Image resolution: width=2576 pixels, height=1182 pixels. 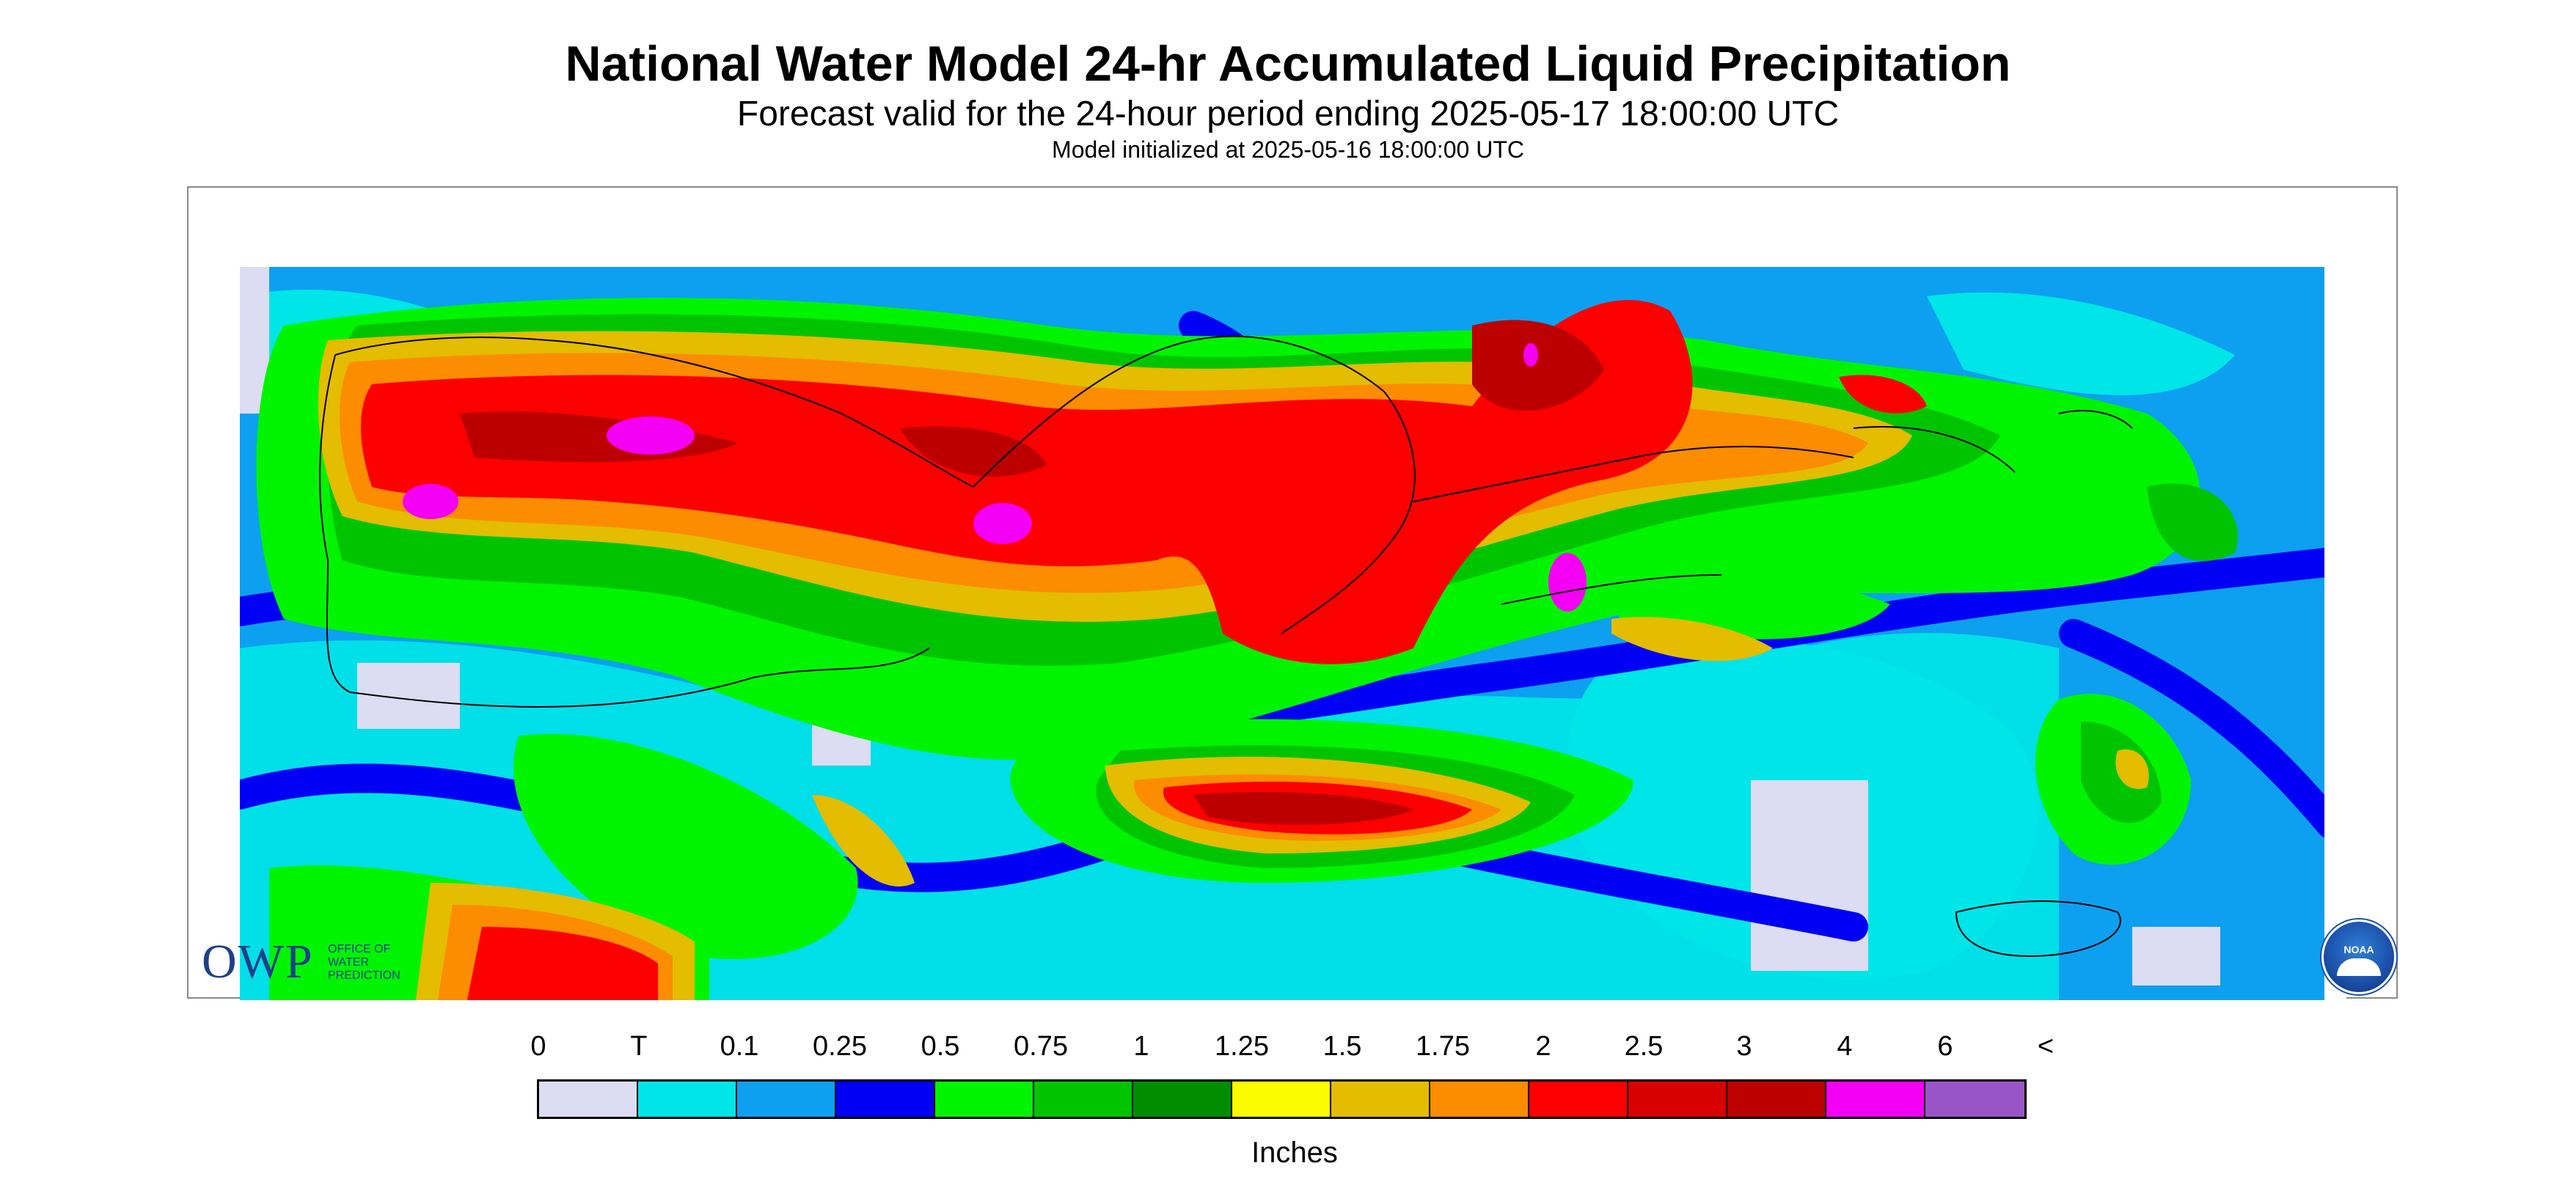 What do you see at coordinates (1443, 1046) in the screenshot?
I see `legend-tick-label: 1.75` at bounding box center [1443, 1046].